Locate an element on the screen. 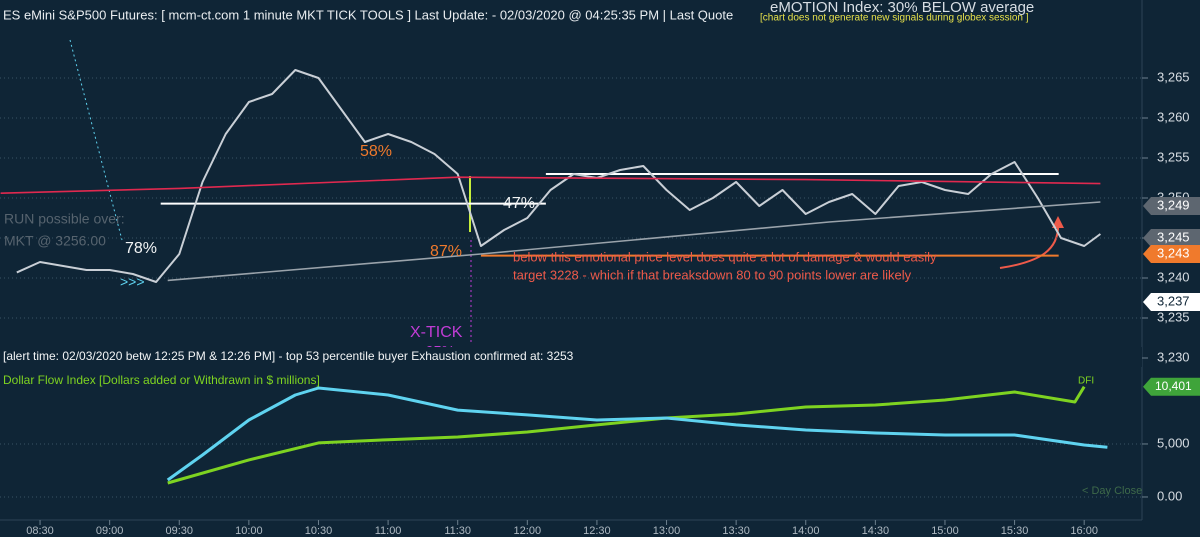 This screenshot has height=537, width=1200. y-tick-label: 5,000 is located at coordinates (1173, 442).